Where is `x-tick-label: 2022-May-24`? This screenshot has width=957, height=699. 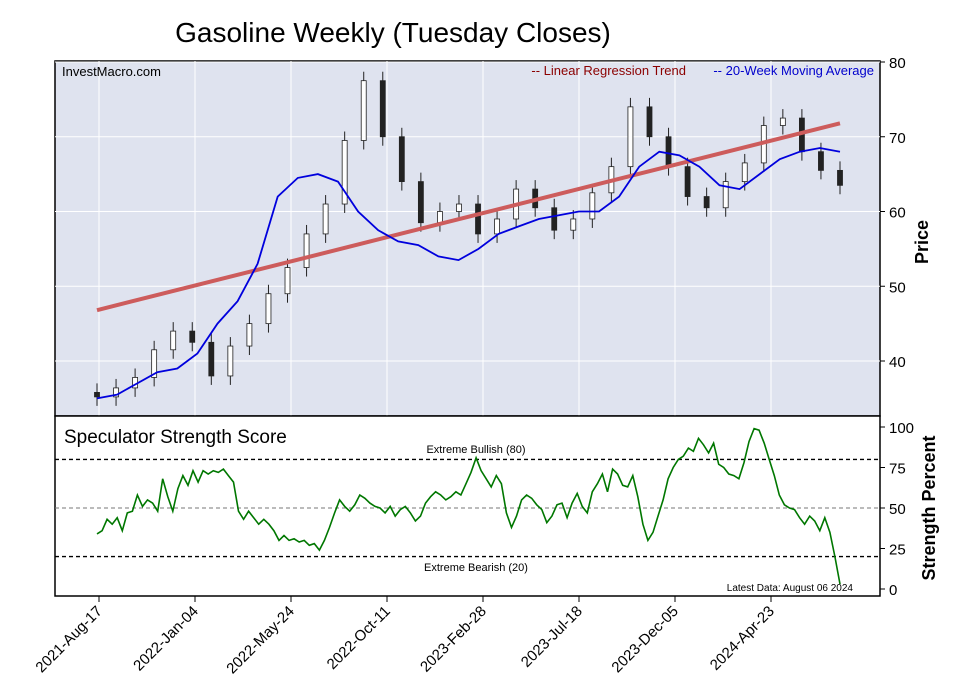
x-tick-label: 2022-May-24 is located at coordinates (260, 640).